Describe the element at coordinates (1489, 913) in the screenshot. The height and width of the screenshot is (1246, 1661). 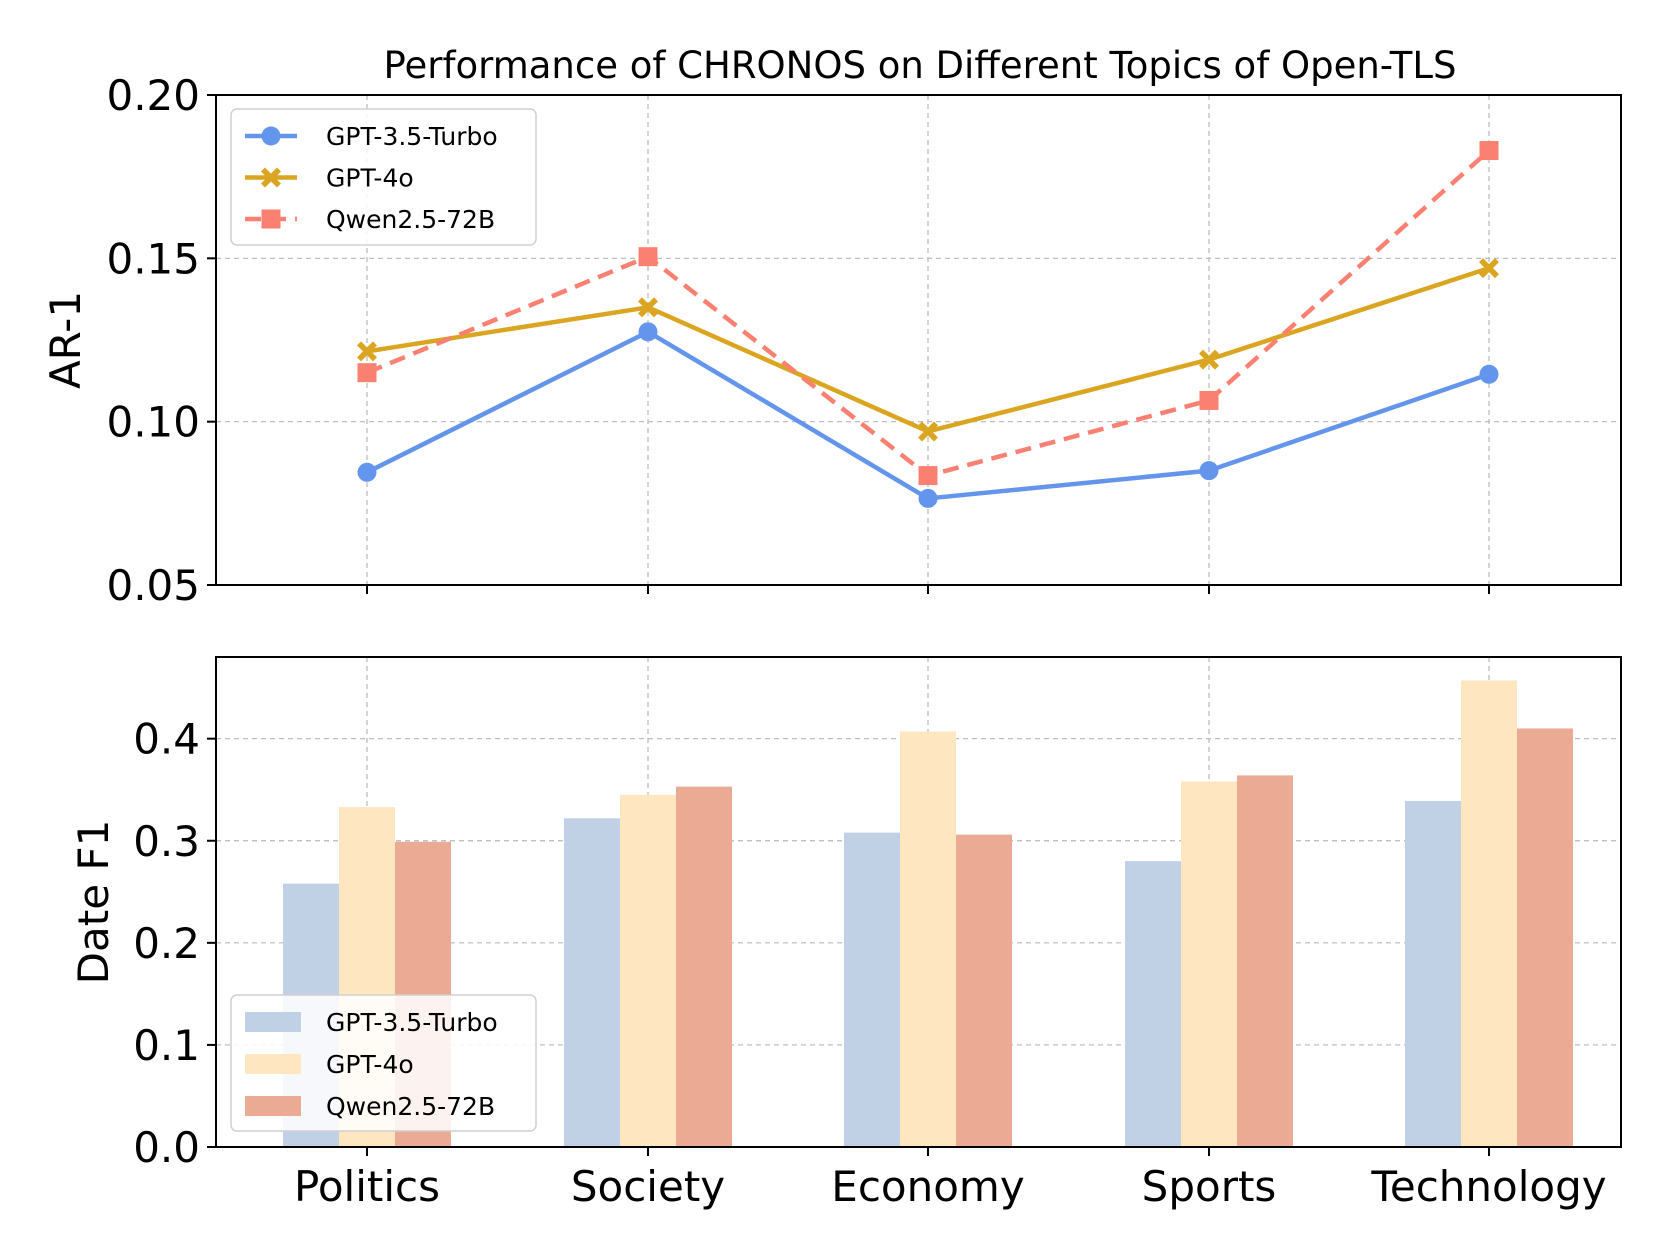
I see `date-f1-bar-gpt-4o-technology` at that location.